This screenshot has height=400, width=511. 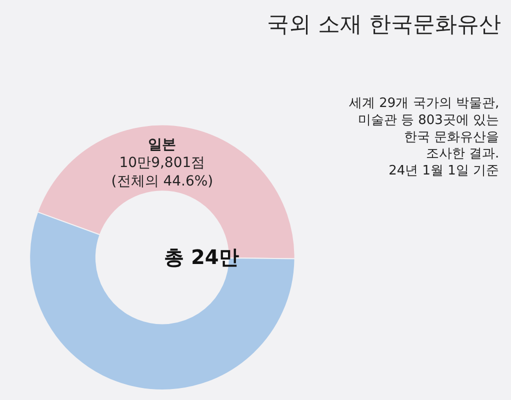 I want to click on slice-label: 일본, so click(x=162, y=145).